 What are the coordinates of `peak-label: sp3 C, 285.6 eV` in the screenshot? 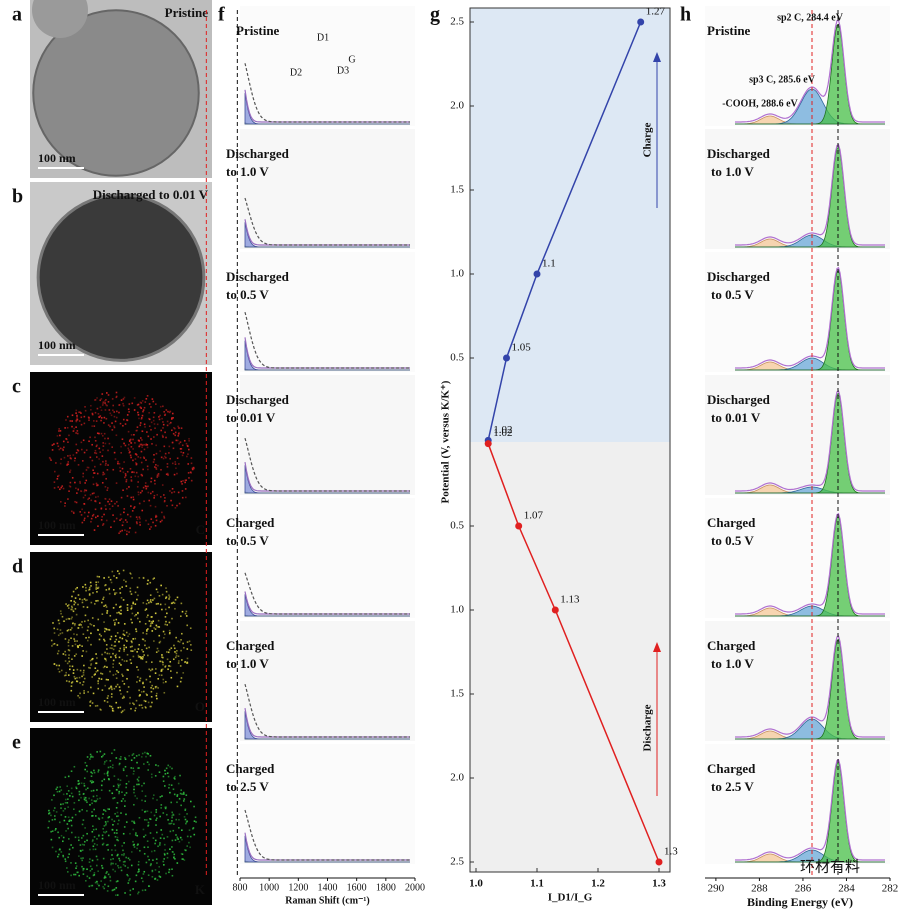 It's located at (782, 79).